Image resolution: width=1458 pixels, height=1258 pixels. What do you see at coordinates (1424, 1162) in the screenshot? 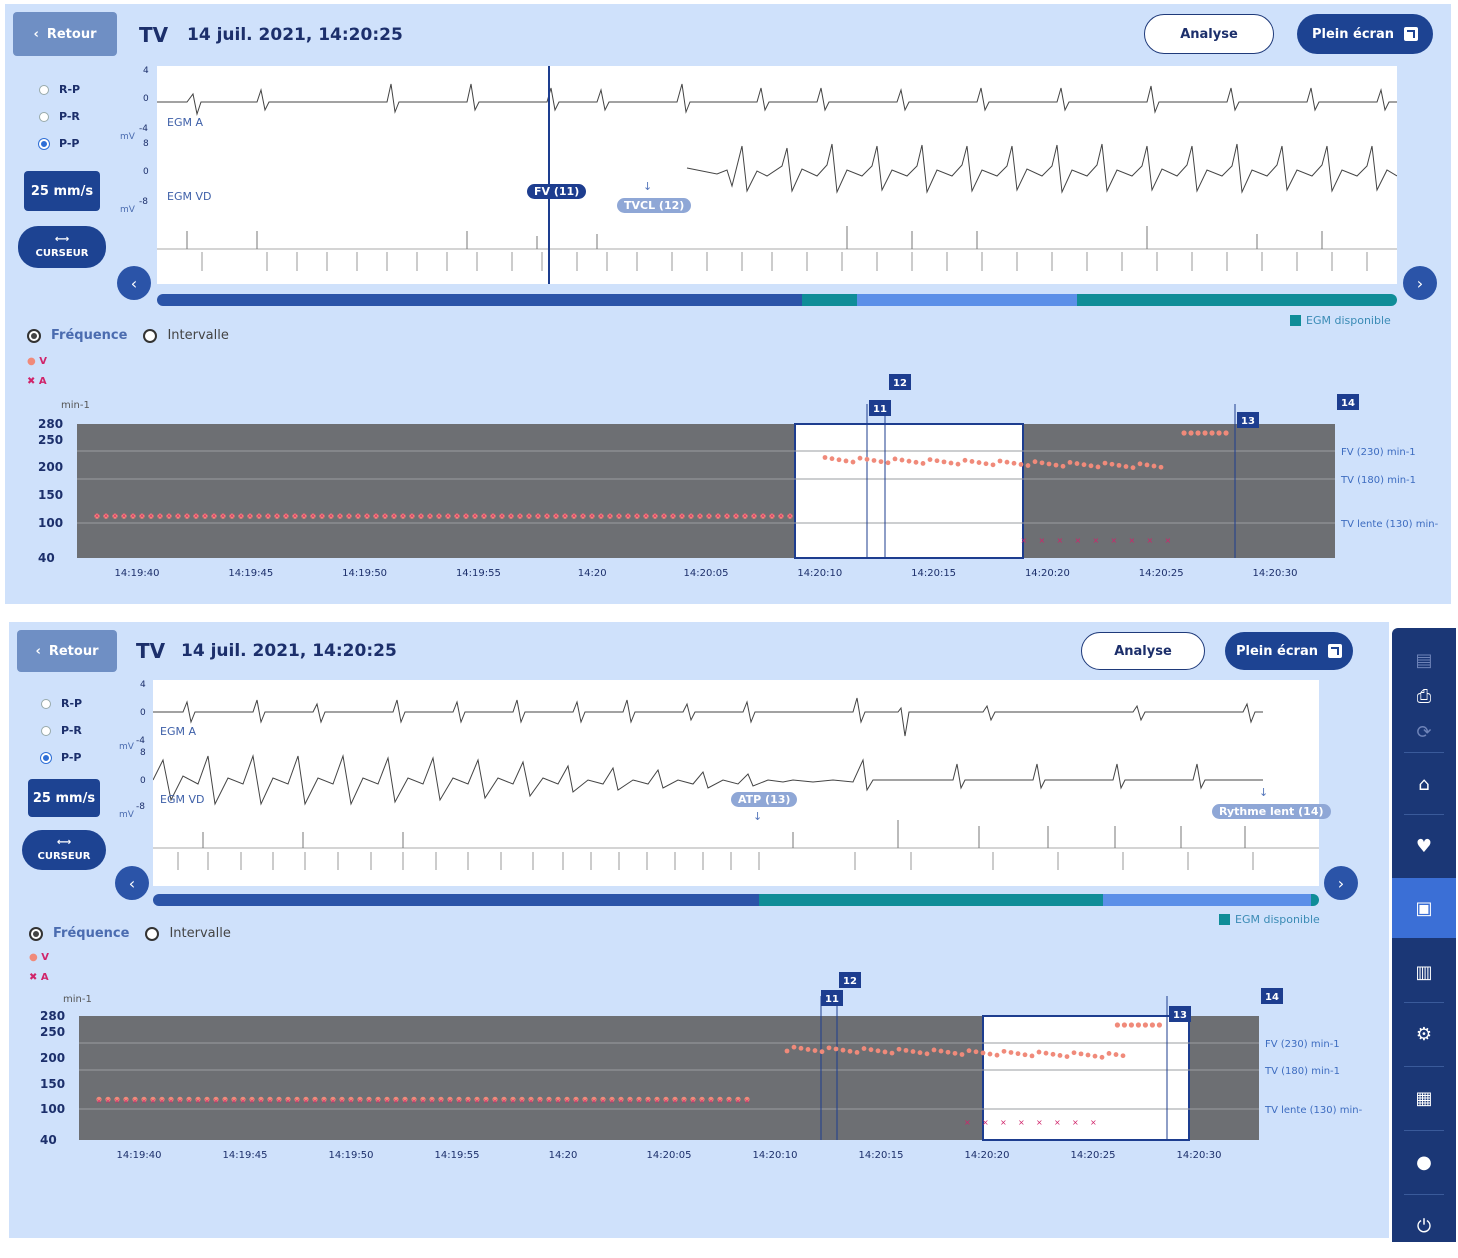
I see `user-icon: ●` at bounding box center [1424, 1162].